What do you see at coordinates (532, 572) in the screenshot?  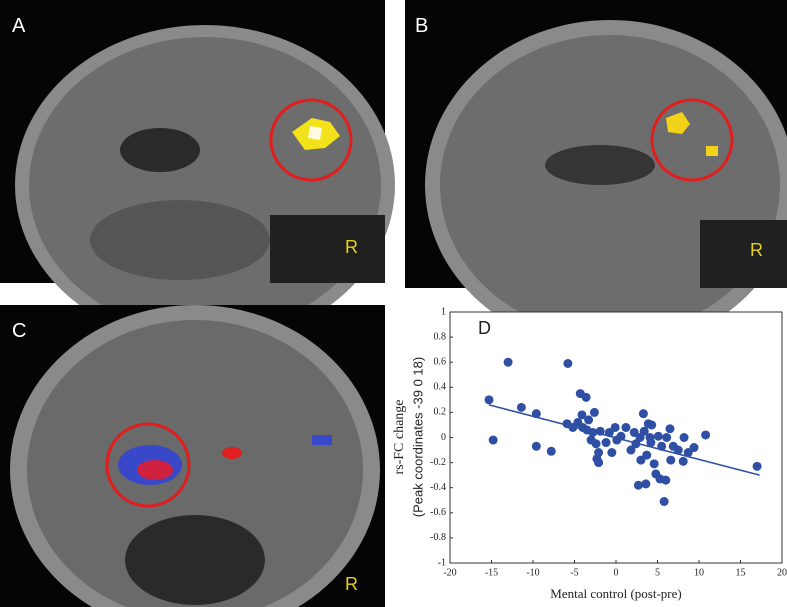 I see `x-tick-label: -10` at bounding box center [532, 572].